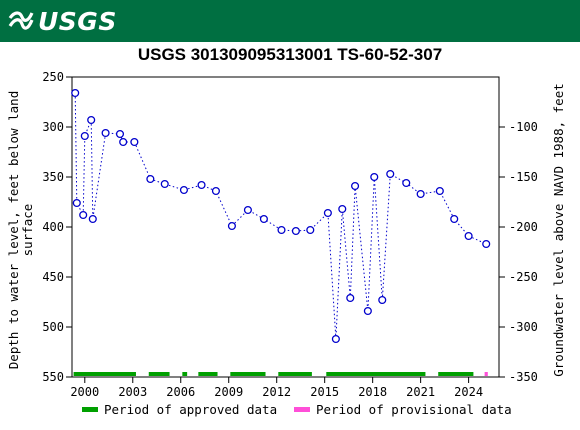 The image size is (580, 430). I want to click on legend-provisional-label: Period of provisional data, so click(414, 409).